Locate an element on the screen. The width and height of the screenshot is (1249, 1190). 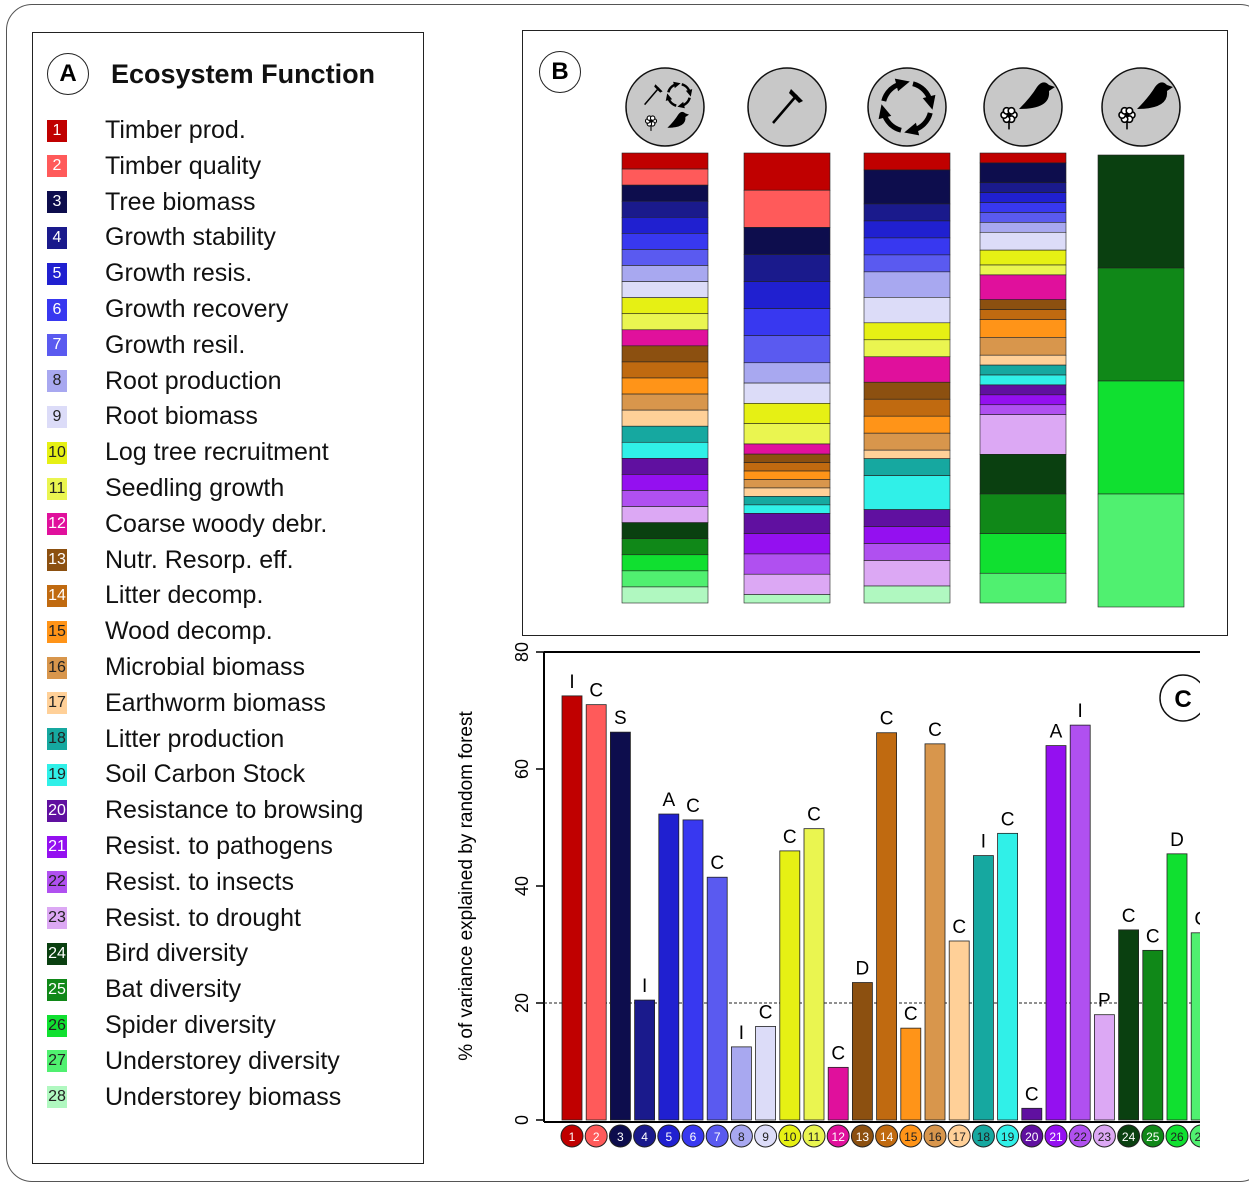
legend-label: Understorey diversity is located at coordinates (222, 1060).